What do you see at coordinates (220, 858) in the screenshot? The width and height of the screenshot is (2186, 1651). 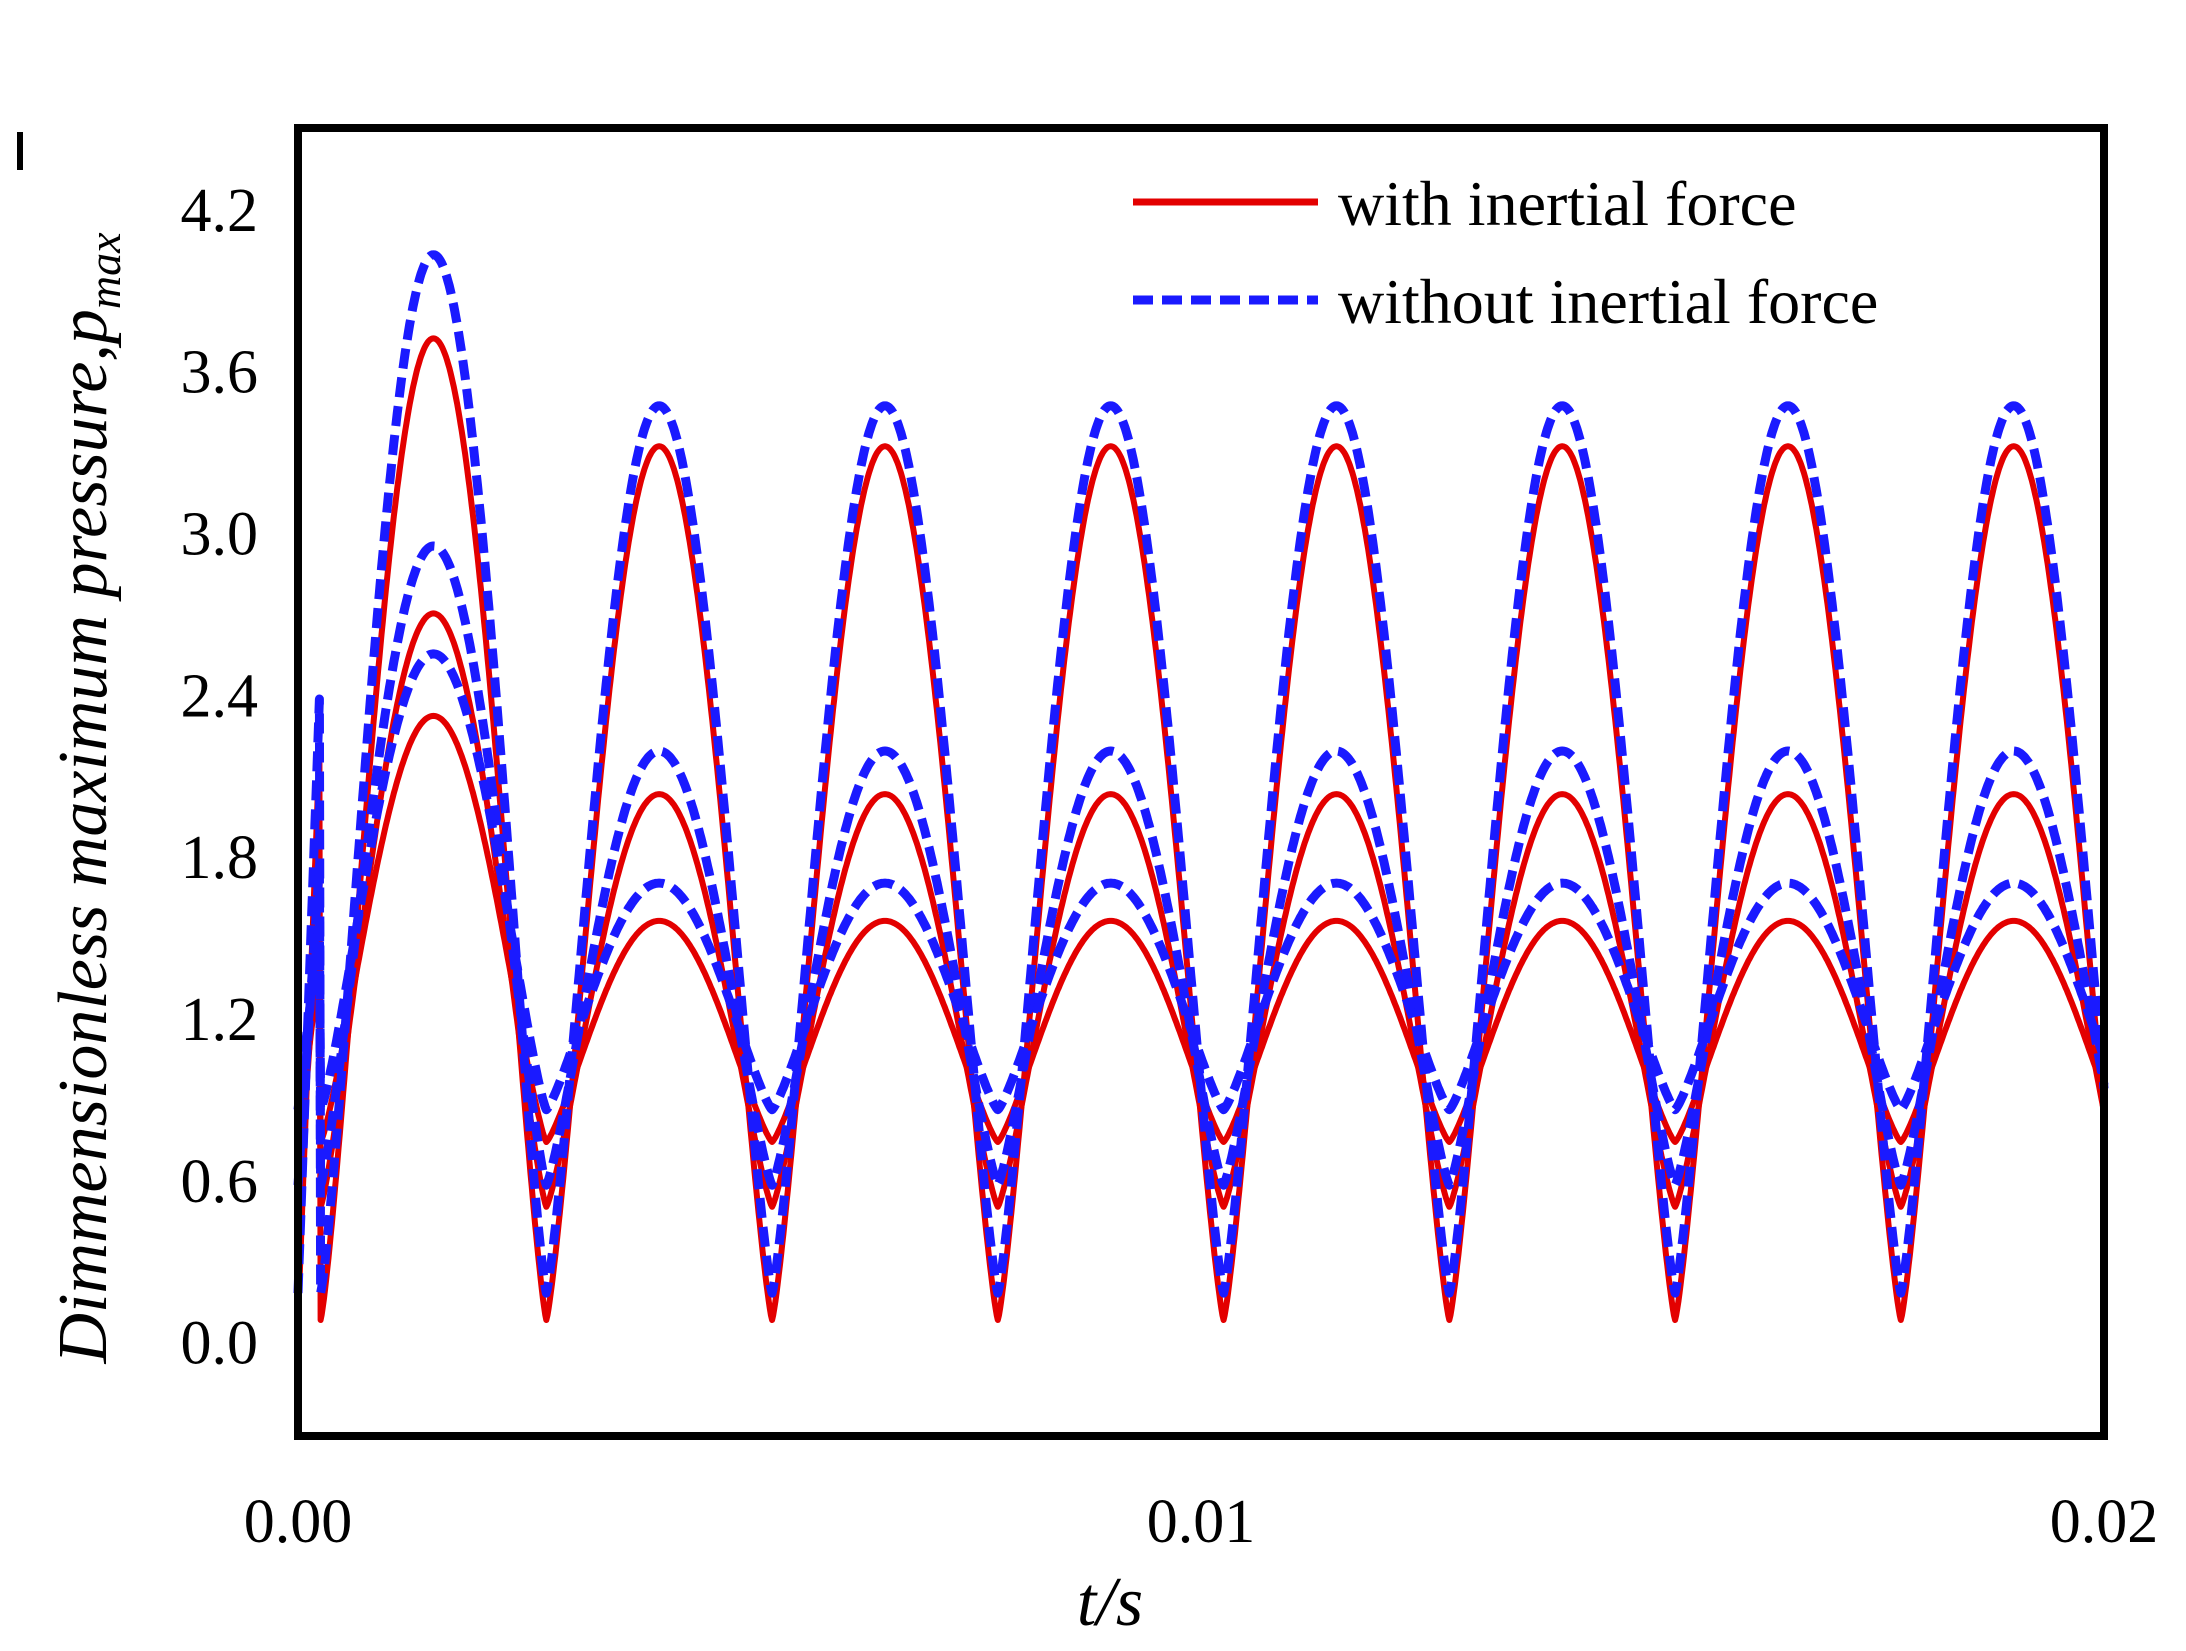 I see `y-tick-label: 1.8` at bounding box center [220, 858].